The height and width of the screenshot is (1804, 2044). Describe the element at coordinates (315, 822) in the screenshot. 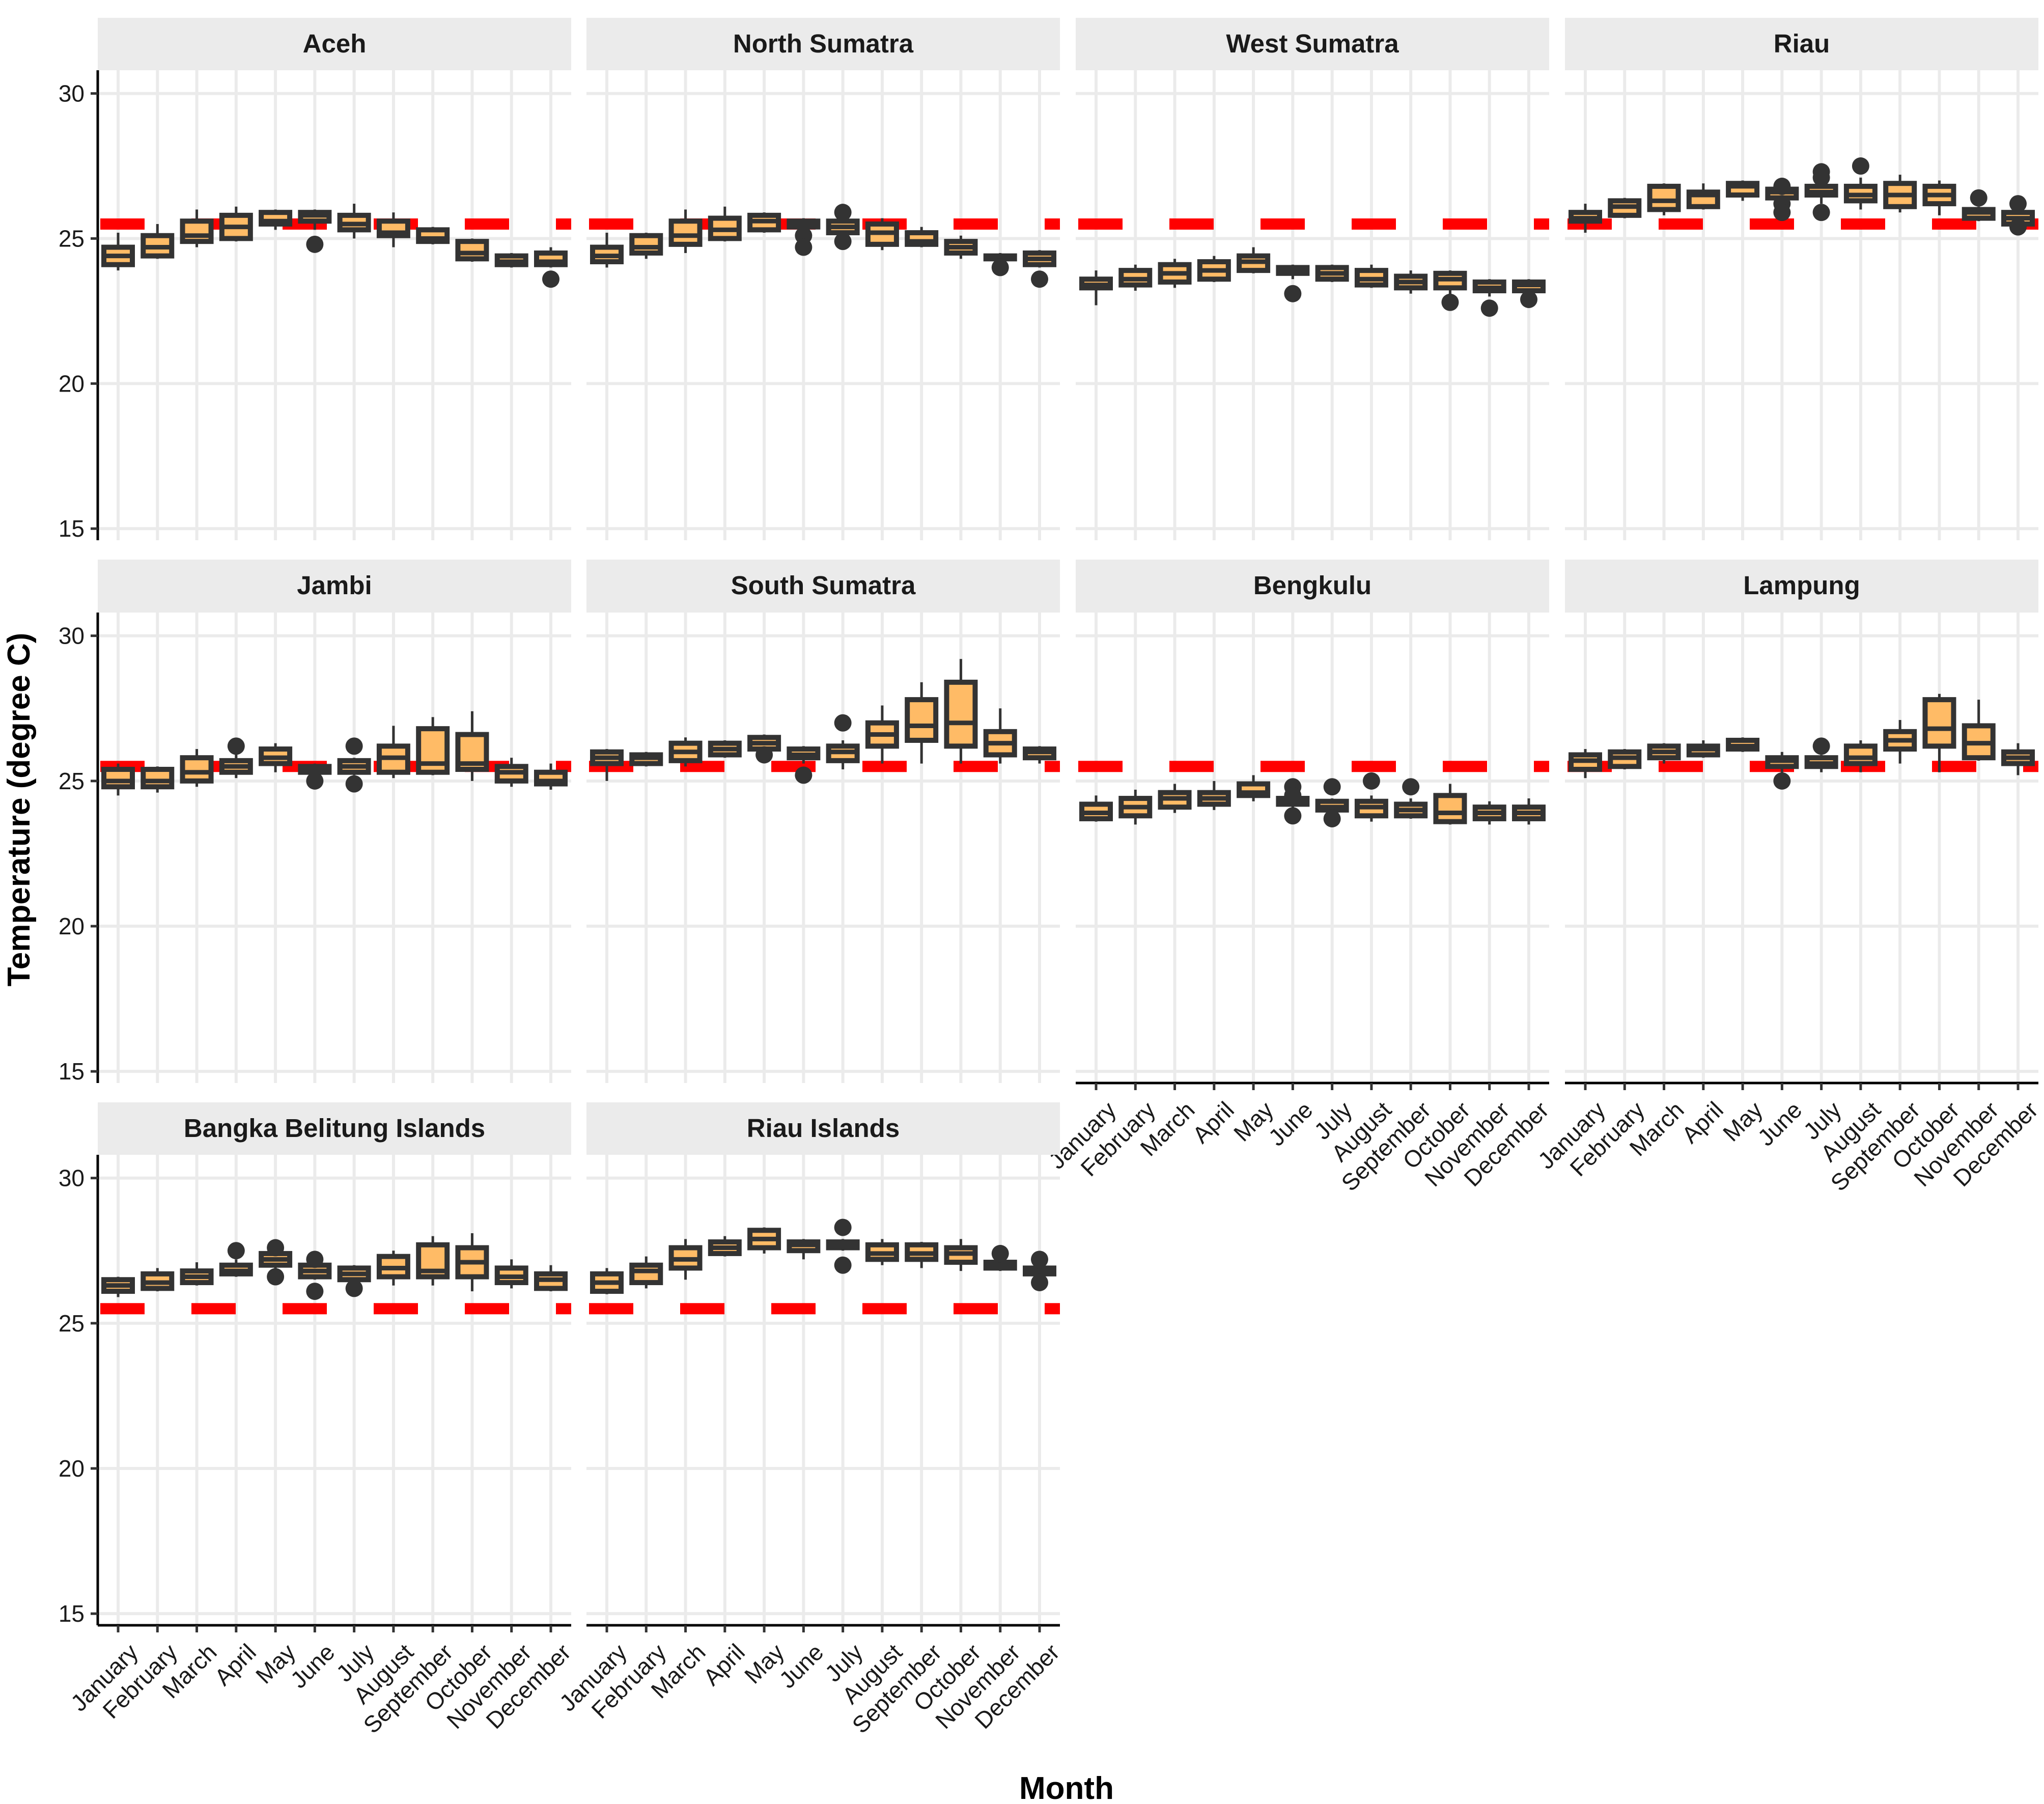

I see `facet-panel: Jambi 15 20 25 30` at that location.